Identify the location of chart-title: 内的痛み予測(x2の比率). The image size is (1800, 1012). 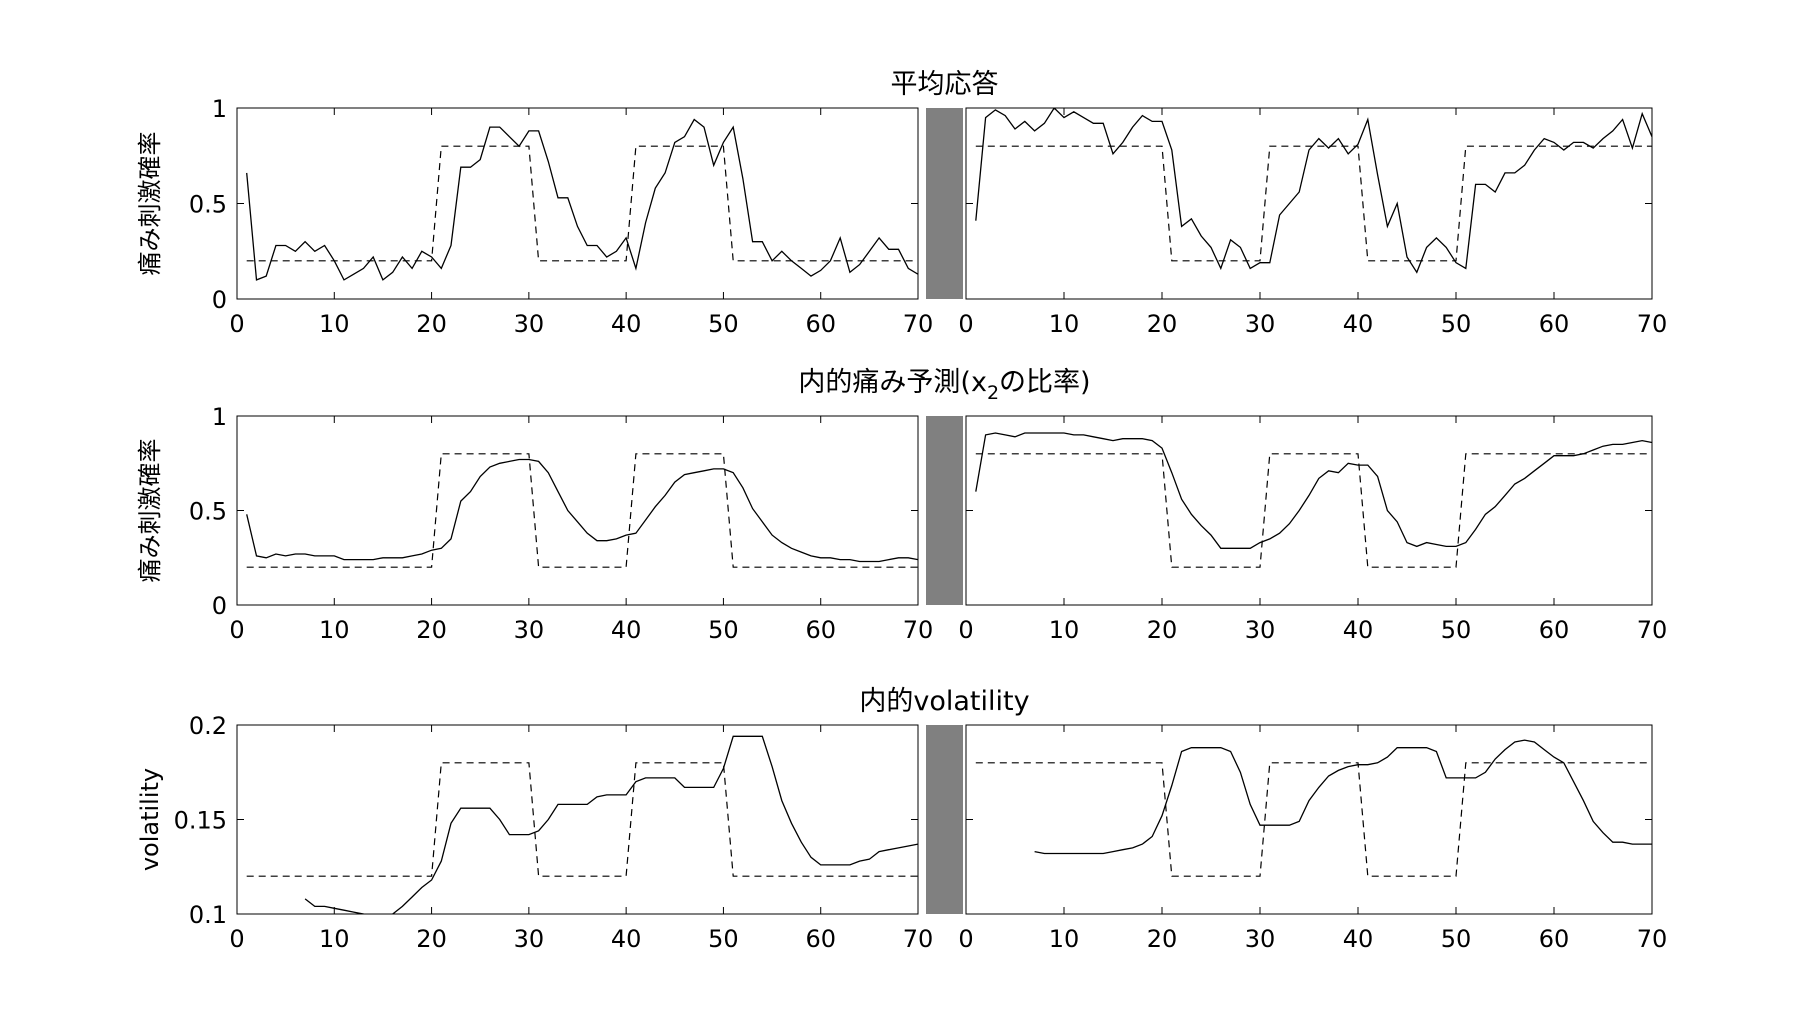
(944, 385).